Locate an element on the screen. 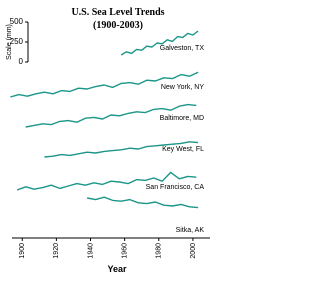 This screenshot has height=284, width=320. scale-label: Scale (mm) is located at coordinates (9, 42).